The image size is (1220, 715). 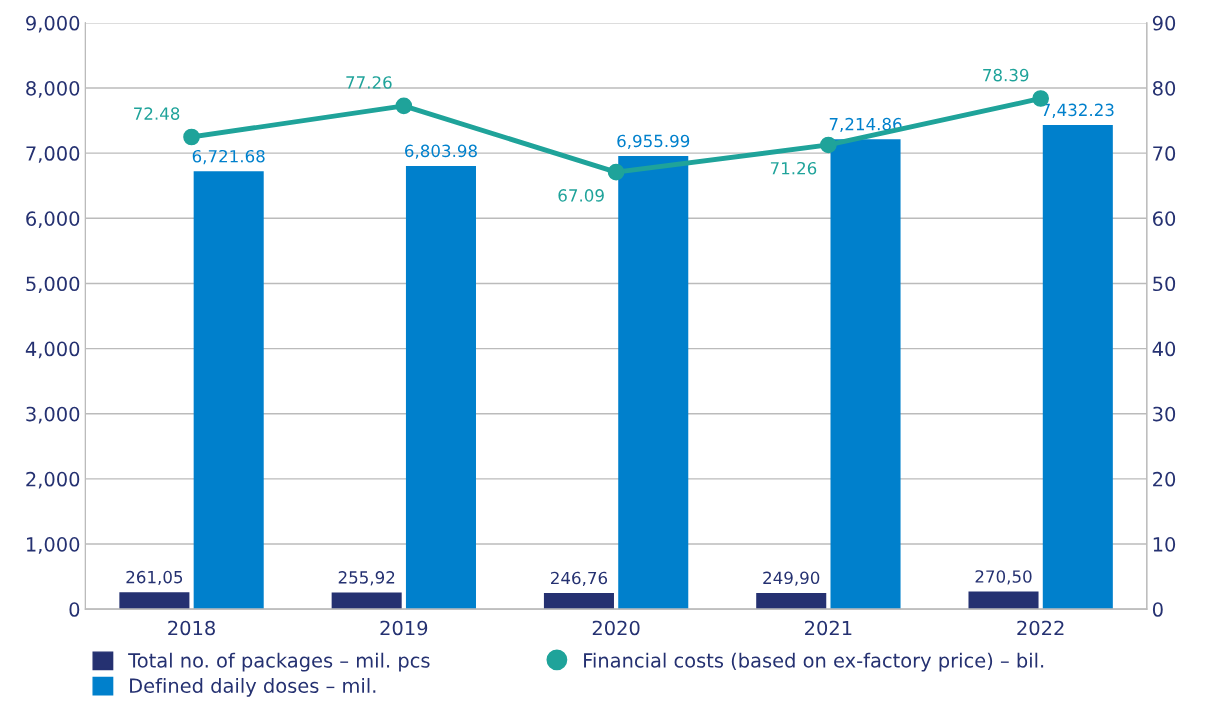 What do you see at coordinates (253, 687) in the screenshot?
I see `legend-label: Defined daily doses – mil.` at bounding box center [253, 687].